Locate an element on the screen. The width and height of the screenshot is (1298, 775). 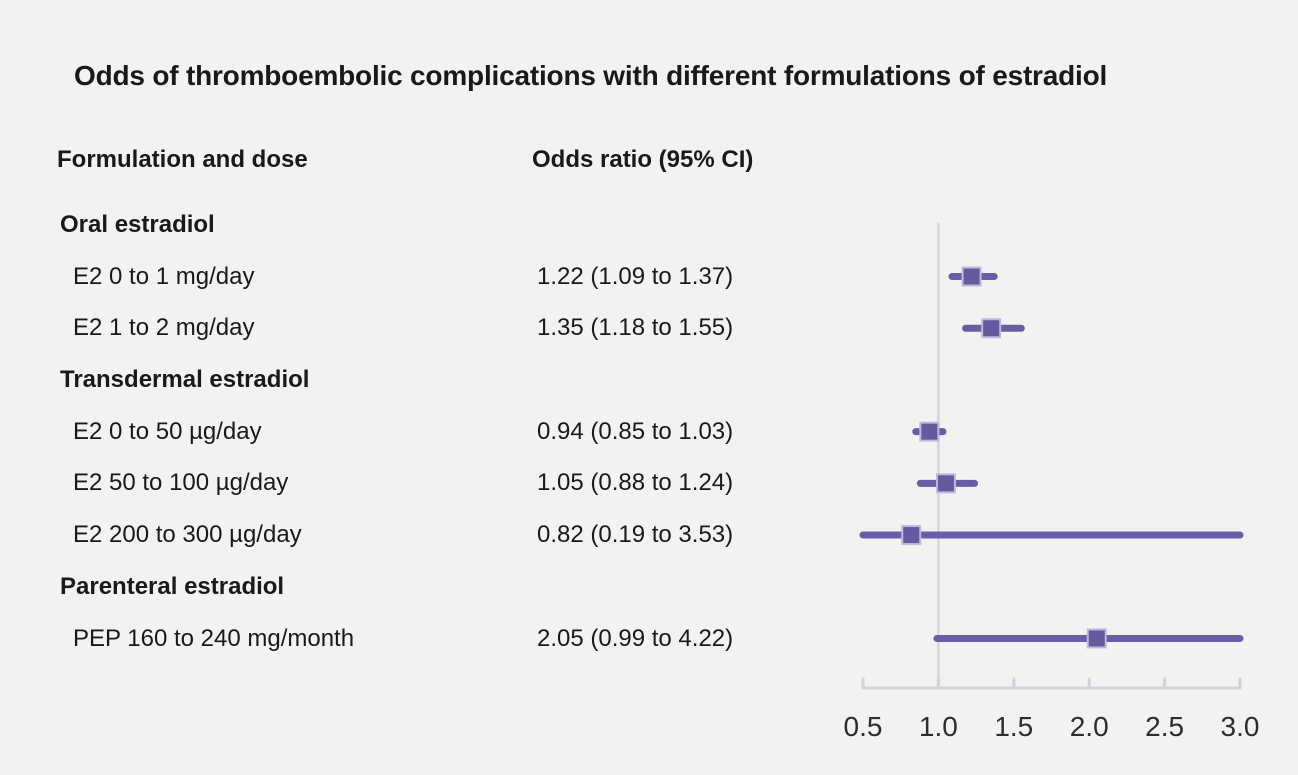
table-row: E2 0 to 50 µg/day 0.94 (0.85 to 1.03) is located at coordinates (430, 432).